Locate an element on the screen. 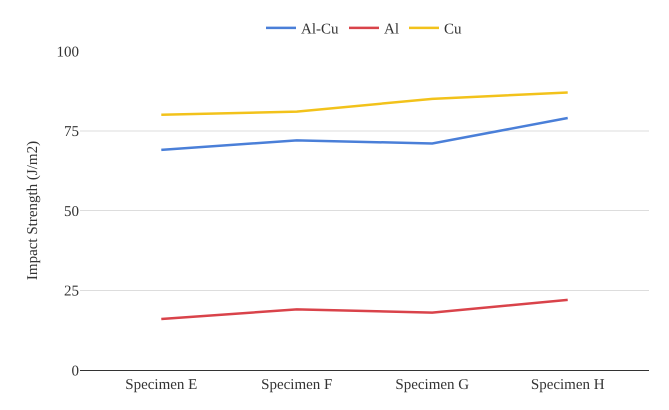 Image resolution: width=669 pixels, height=410 pixels. y-tick-label: 75 is located at coordinates (71, 132).